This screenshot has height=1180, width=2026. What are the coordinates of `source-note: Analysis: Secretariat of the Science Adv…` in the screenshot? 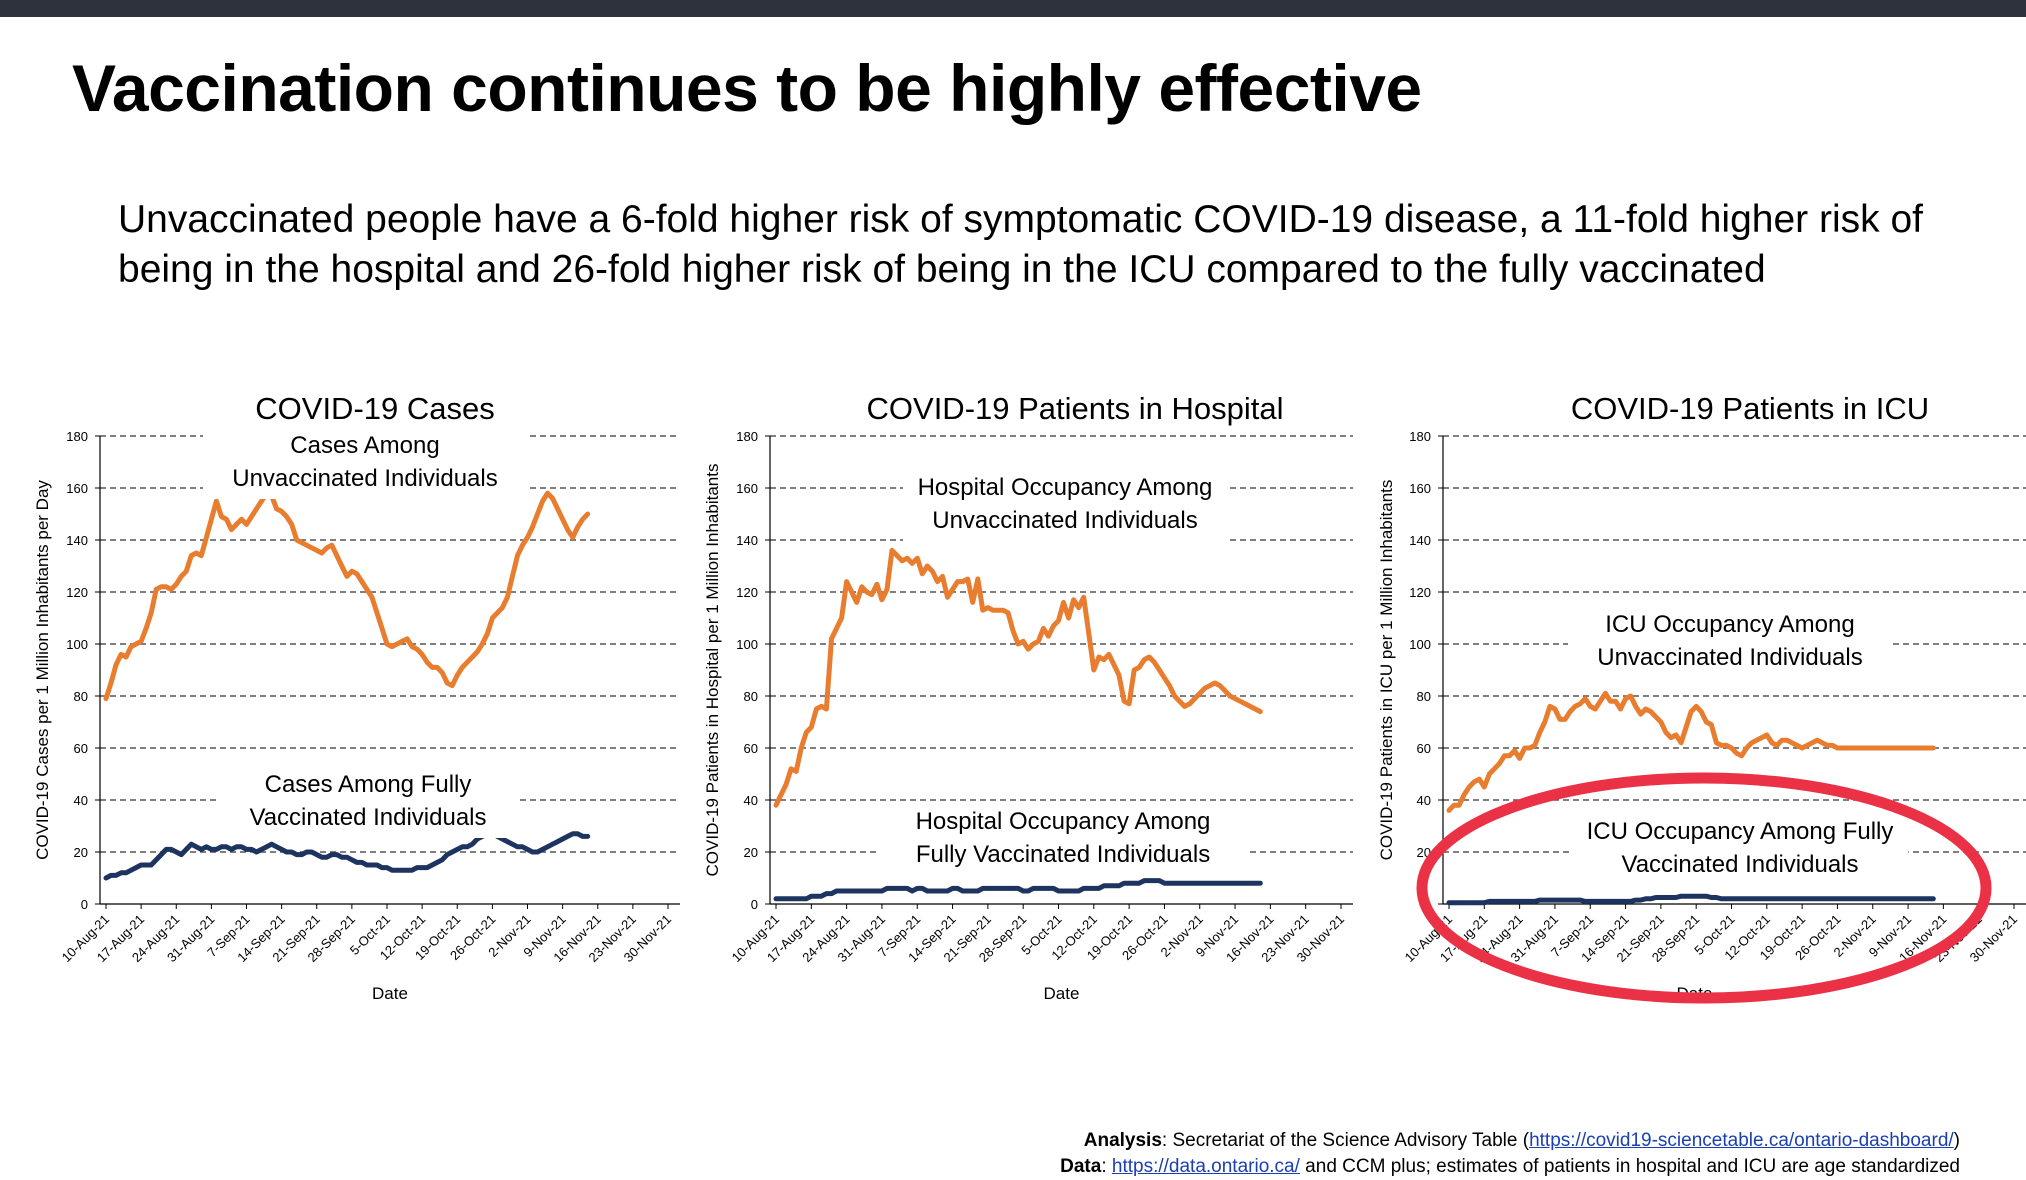 It's located at (1510, 1154).